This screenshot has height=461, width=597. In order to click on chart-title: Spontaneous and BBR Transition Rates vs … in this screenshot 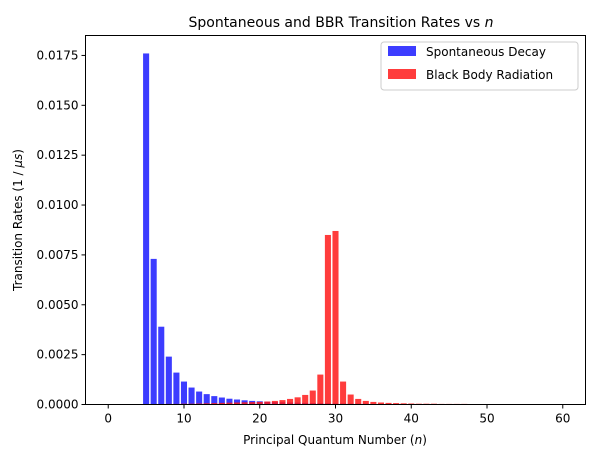, I will do `click(340, 23)`.